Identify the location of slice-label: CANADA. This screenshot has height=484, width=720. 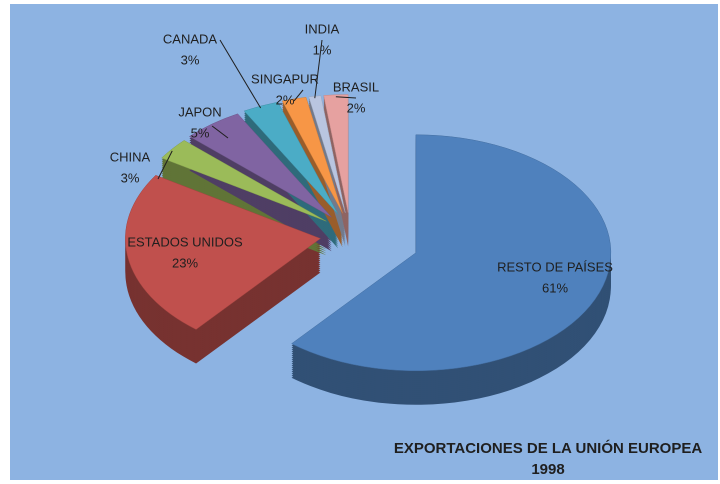
(190, 38).